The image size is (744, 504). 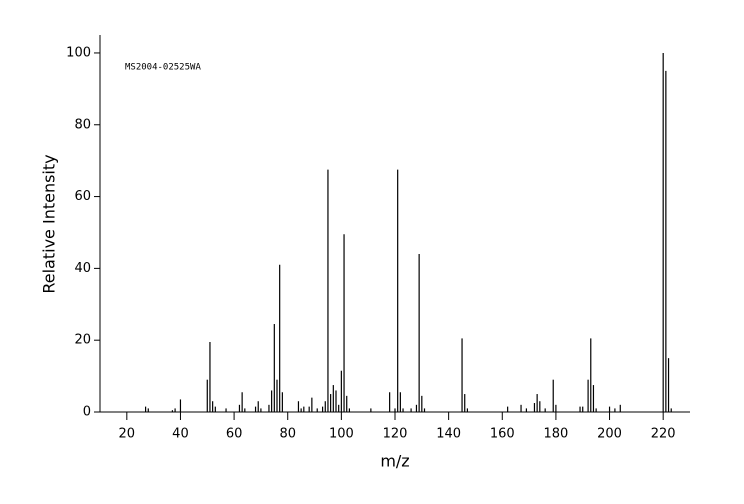 I want to click on x-tick-label: 160, so click(x=502, y=434).